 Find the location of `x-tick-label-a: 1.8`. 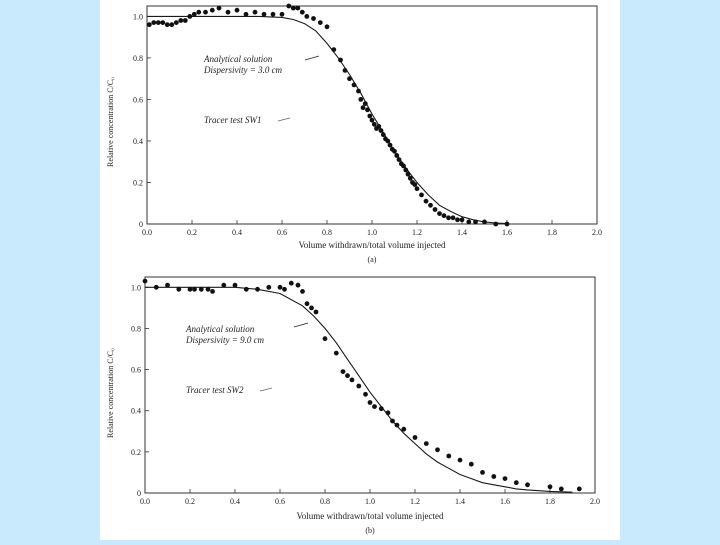

x-tick-label-a: 1.8 is located at coordinates (552, 232).